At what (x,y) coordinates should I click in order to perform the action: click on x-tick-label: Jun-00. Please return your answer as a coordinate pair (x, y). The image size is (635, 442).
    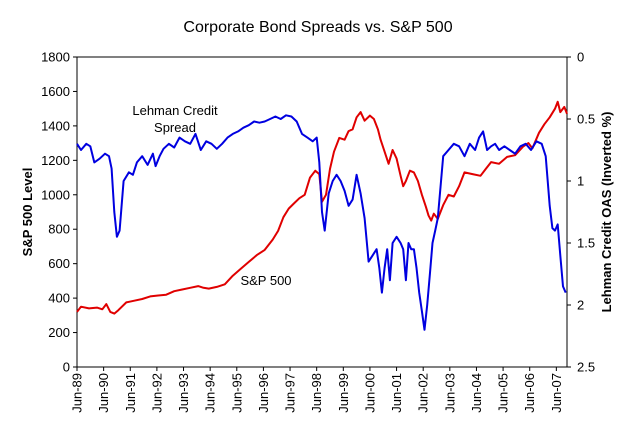
    Looking at the image, I should click on (369, 393).